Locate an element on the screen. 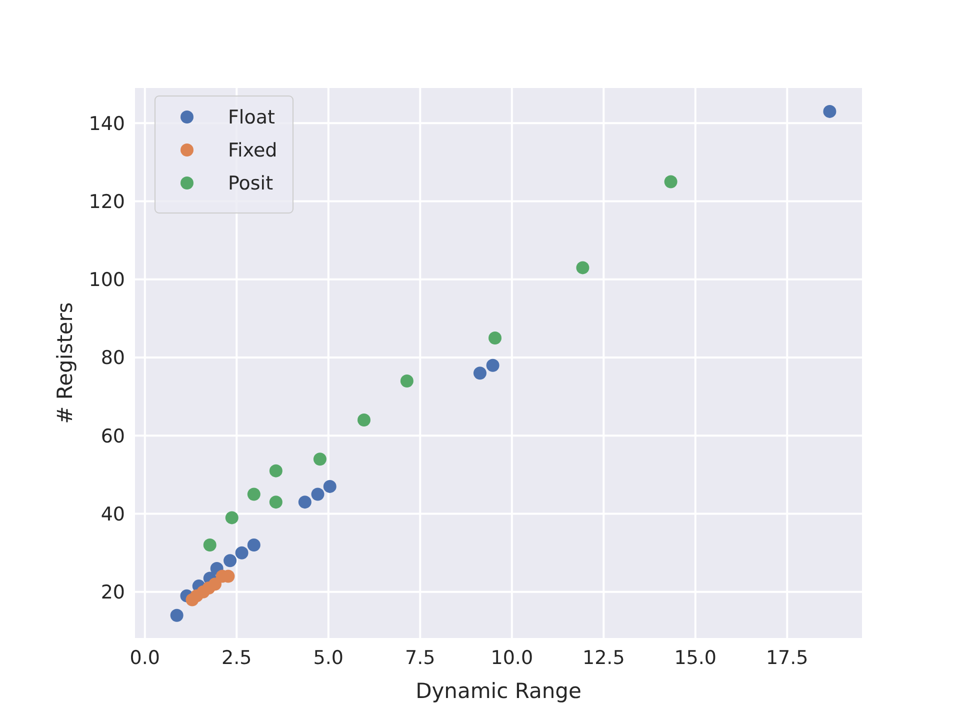 The height and width of the screenshot is (720, 960). x-axis-title: Dynamic Range is located at coordinates (499, 691).